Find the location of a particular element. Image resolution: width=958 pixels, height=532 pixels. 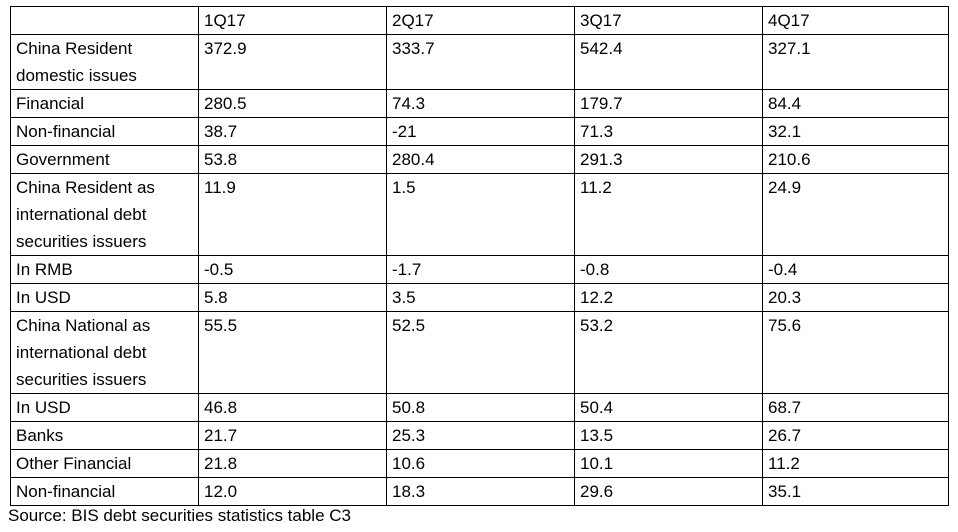

header-cell-corner is located at coordinates (104, 20).